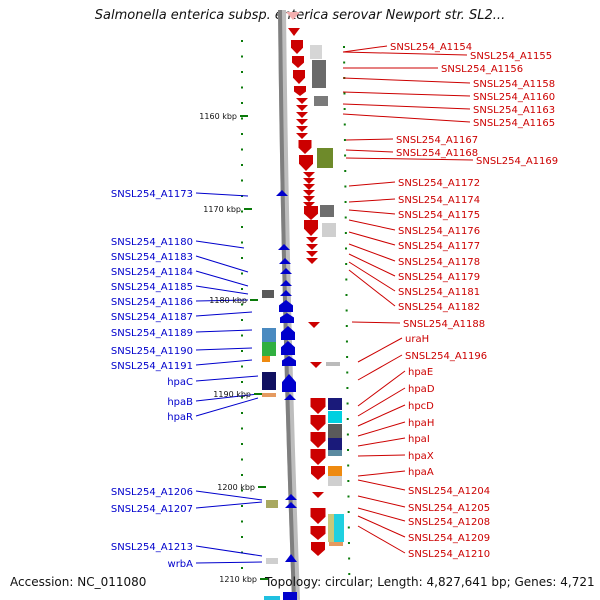 This screenshot has height=600, width=600. I want to click on forward-gene-label: hpaB, so click(180, 402).